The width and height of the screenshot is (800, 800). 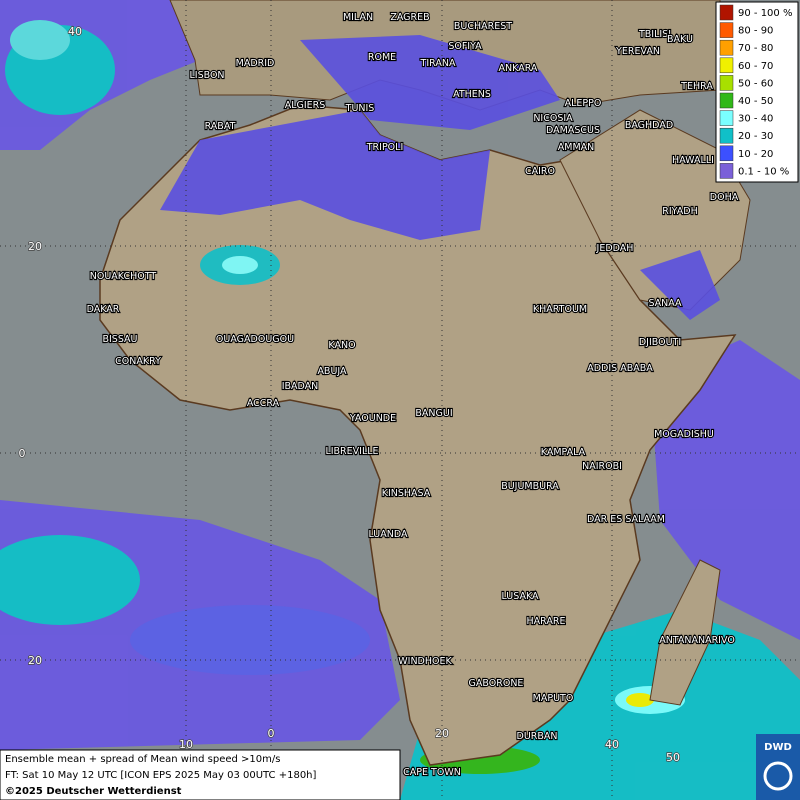 I want to click on city-label: GABORONE, so click(x=496, y=683).